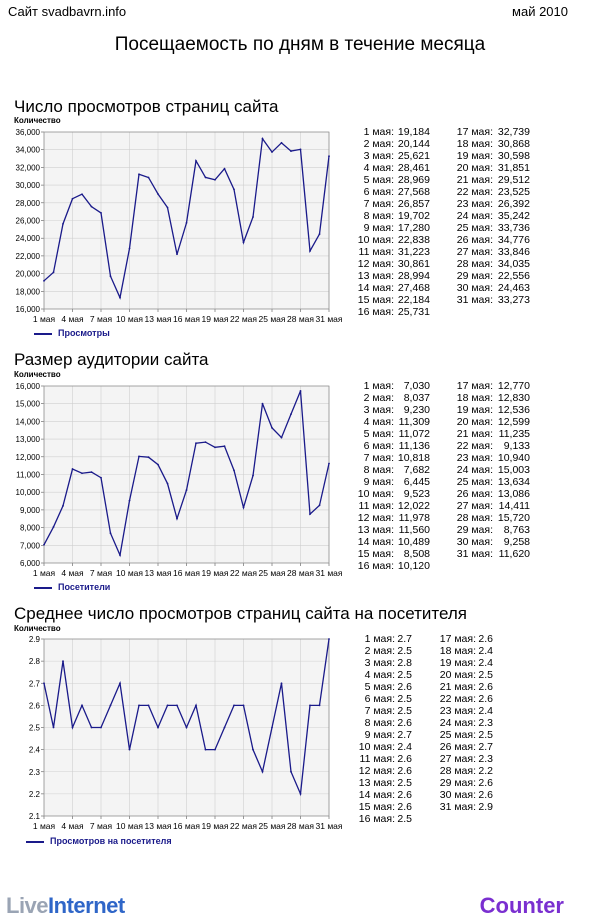 The width and height of the screenshot is (600, 923). What do you see at coordinates (376, 783) in the screenshot?
I see `day-label: 13 мая:` at bounding box center [376, 783].